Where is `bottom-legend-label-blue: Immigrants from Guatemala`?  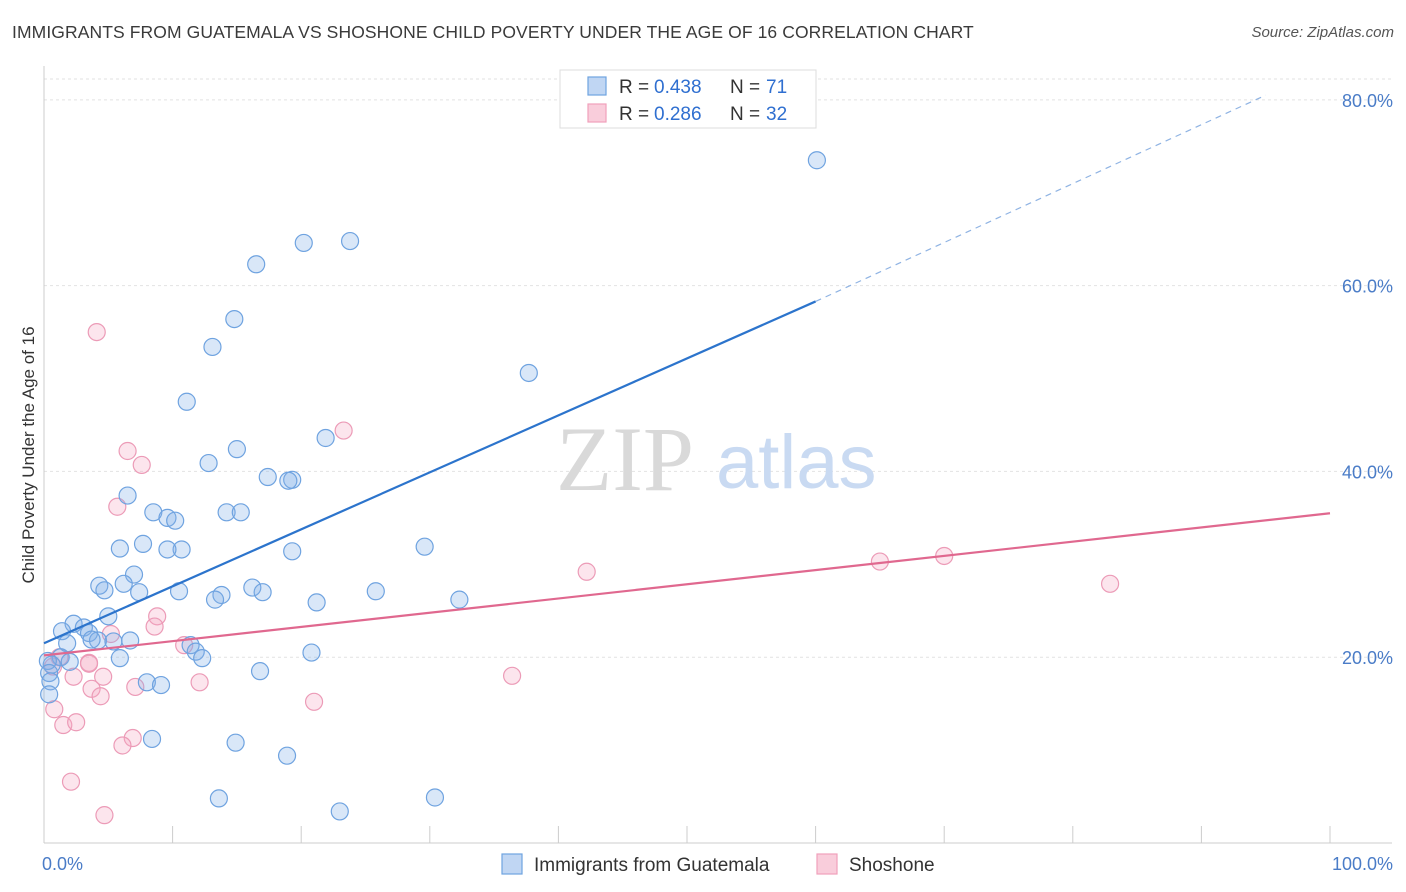
bottom-legend-label-blue: Immigrants from Guatemala is located at coordinates (652, 865).